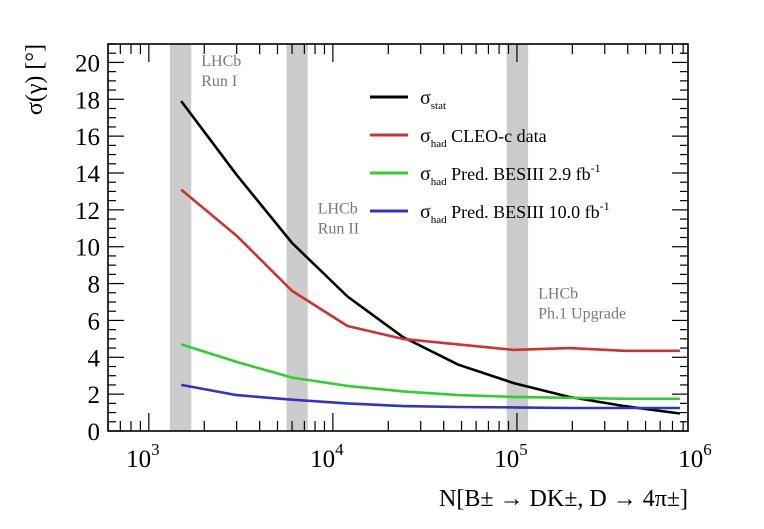 The image size is (764, 529). Describe the element at coordinates (430, 396) in the screenshot. I see `series-line-had-besiii-10.0` at that location.